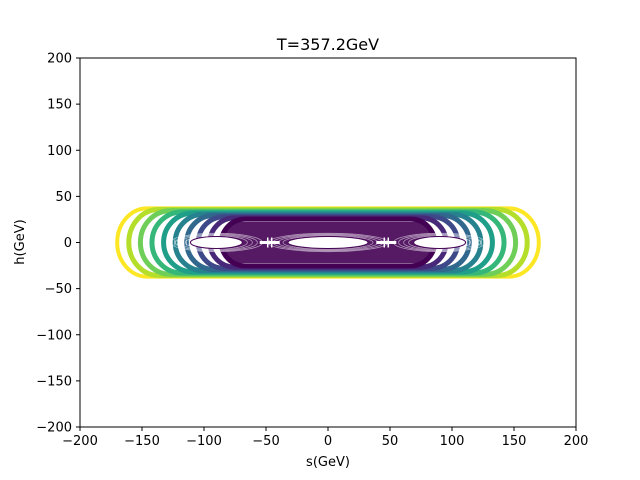  I want to click on y-tick-label: 200, so click(59, 59).